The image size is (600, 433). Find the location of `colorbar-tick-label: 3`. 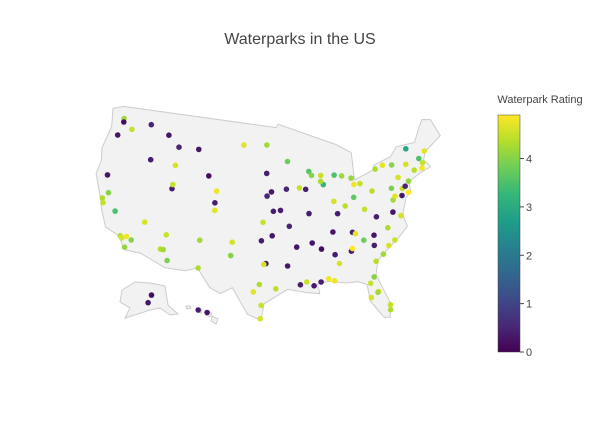

colorbar-tick-label: 3 is located at coordinates (529, 208).